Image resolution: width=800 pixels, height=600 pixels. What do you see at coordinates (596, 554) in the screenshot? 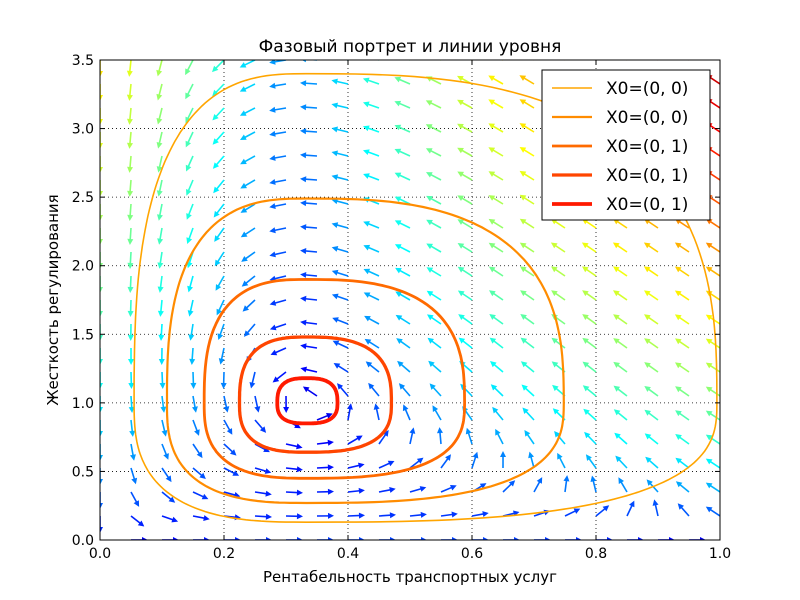
I see `x-tick-label: 0.8` at bounding box center [596, 554].